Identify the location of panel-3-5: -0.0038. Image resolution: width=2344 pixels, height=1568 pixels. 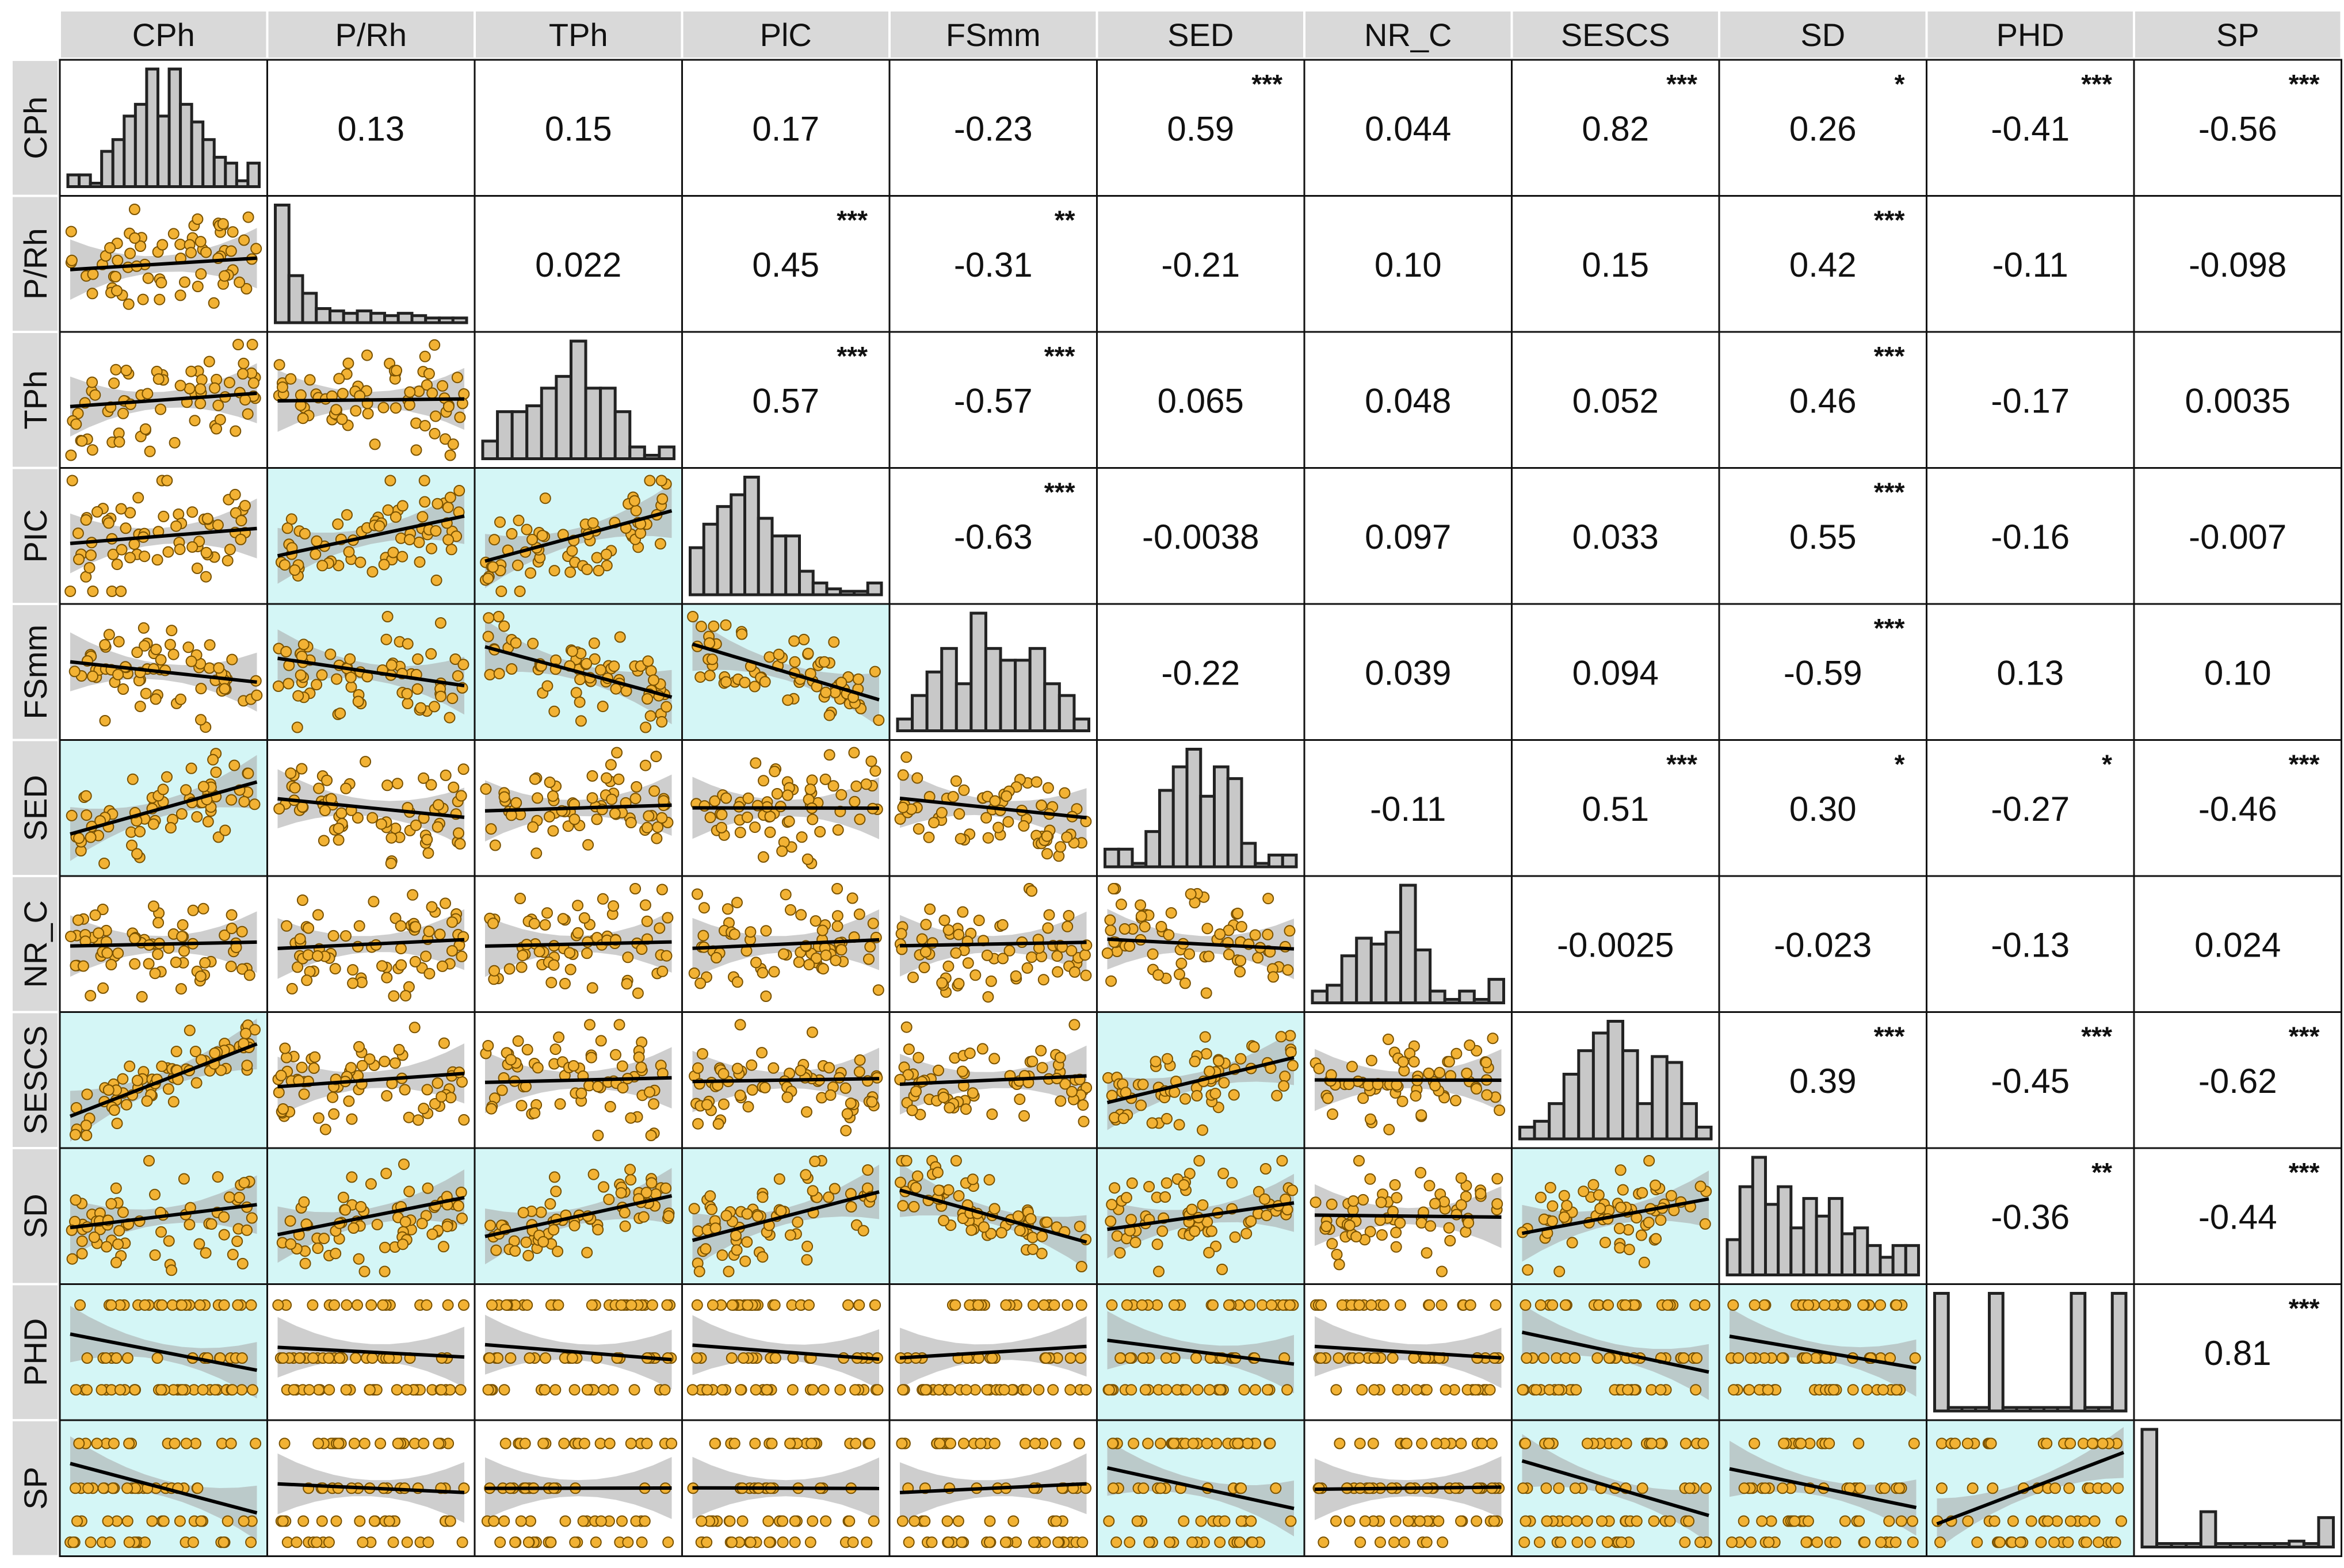
(1200, 536).